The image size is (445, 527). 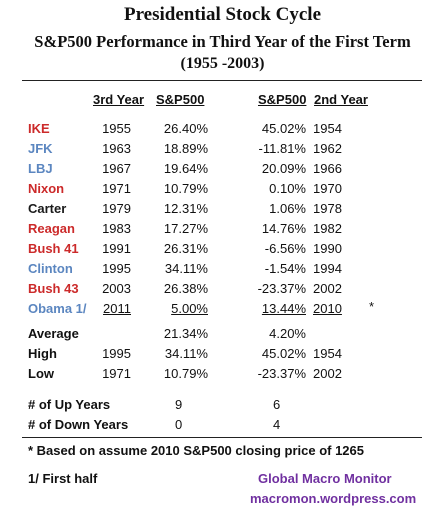 What do you see at coordinates (282, 99) in the screenshot?
I see `header-sp500-second: S&P500` at bounding box center [282, 99].